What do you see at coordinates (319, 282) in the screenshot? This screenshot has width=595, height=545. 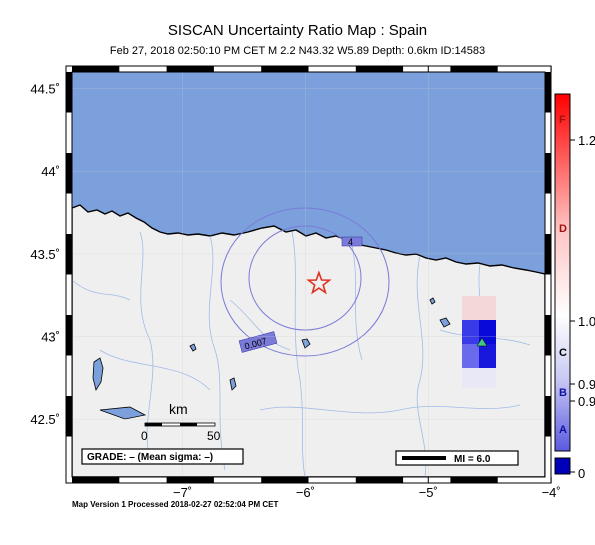 I see `epicenter-star-icon` at bounding box center [319, 282].